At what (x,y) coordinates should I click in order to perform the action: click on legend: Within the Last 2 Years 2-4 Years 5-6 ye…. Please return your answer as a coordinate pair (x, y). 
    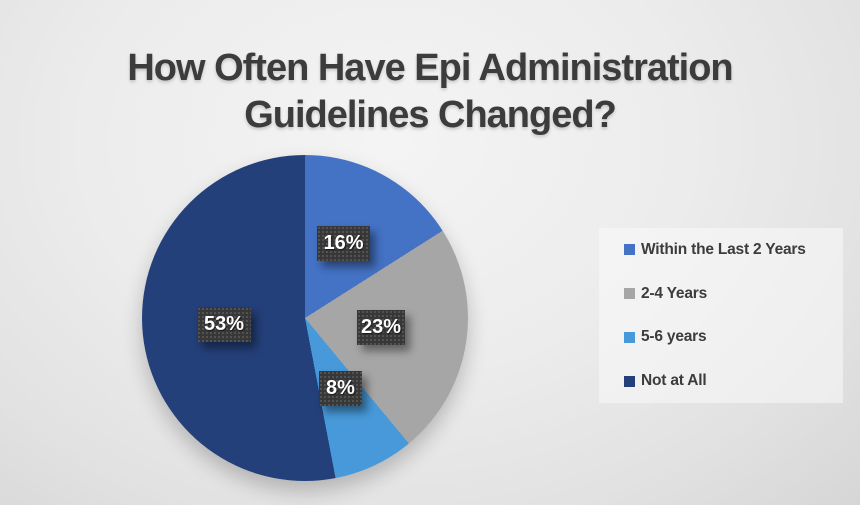
    Looking at the image, I should click on (721, 315).